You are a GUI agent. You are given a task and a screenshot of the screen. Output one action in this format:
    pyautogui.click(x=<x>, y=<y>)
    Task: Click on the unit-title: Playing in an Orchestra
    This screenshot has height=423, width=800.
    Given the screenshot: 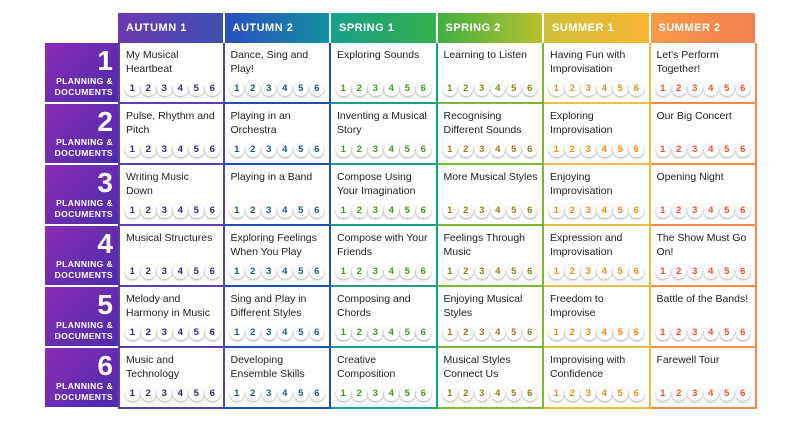 What is the action you would take?
    pyautogui.click(x=260, y=123)
    